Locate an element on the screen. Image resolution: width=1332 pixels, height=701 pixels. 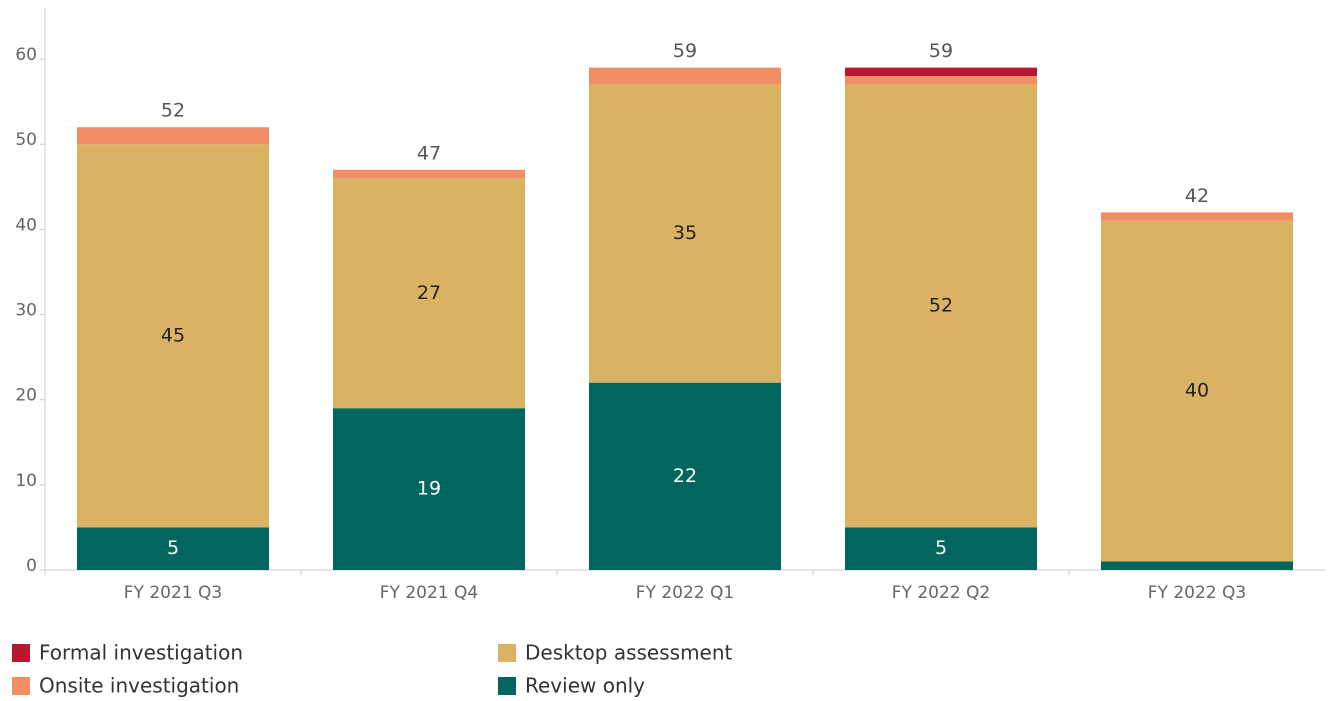
data-label: 27 is located at coordinates (429, 293).